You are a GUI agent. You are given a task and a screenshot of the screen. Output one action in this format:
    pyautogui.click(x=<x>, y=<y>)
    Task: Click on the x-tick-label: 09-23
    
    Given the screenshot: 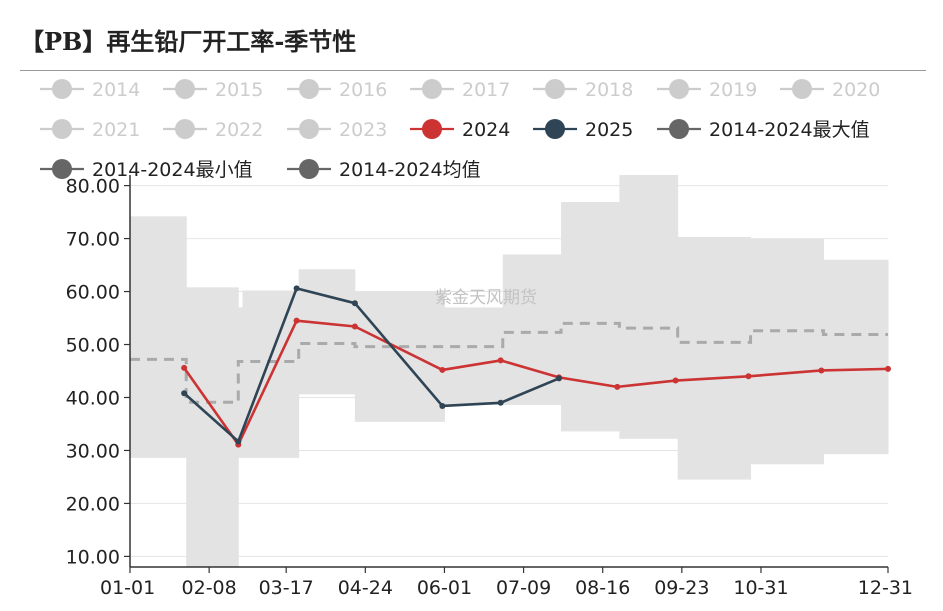 What is the action you would take?
    pyautogui.click(x=681, y=588)
    